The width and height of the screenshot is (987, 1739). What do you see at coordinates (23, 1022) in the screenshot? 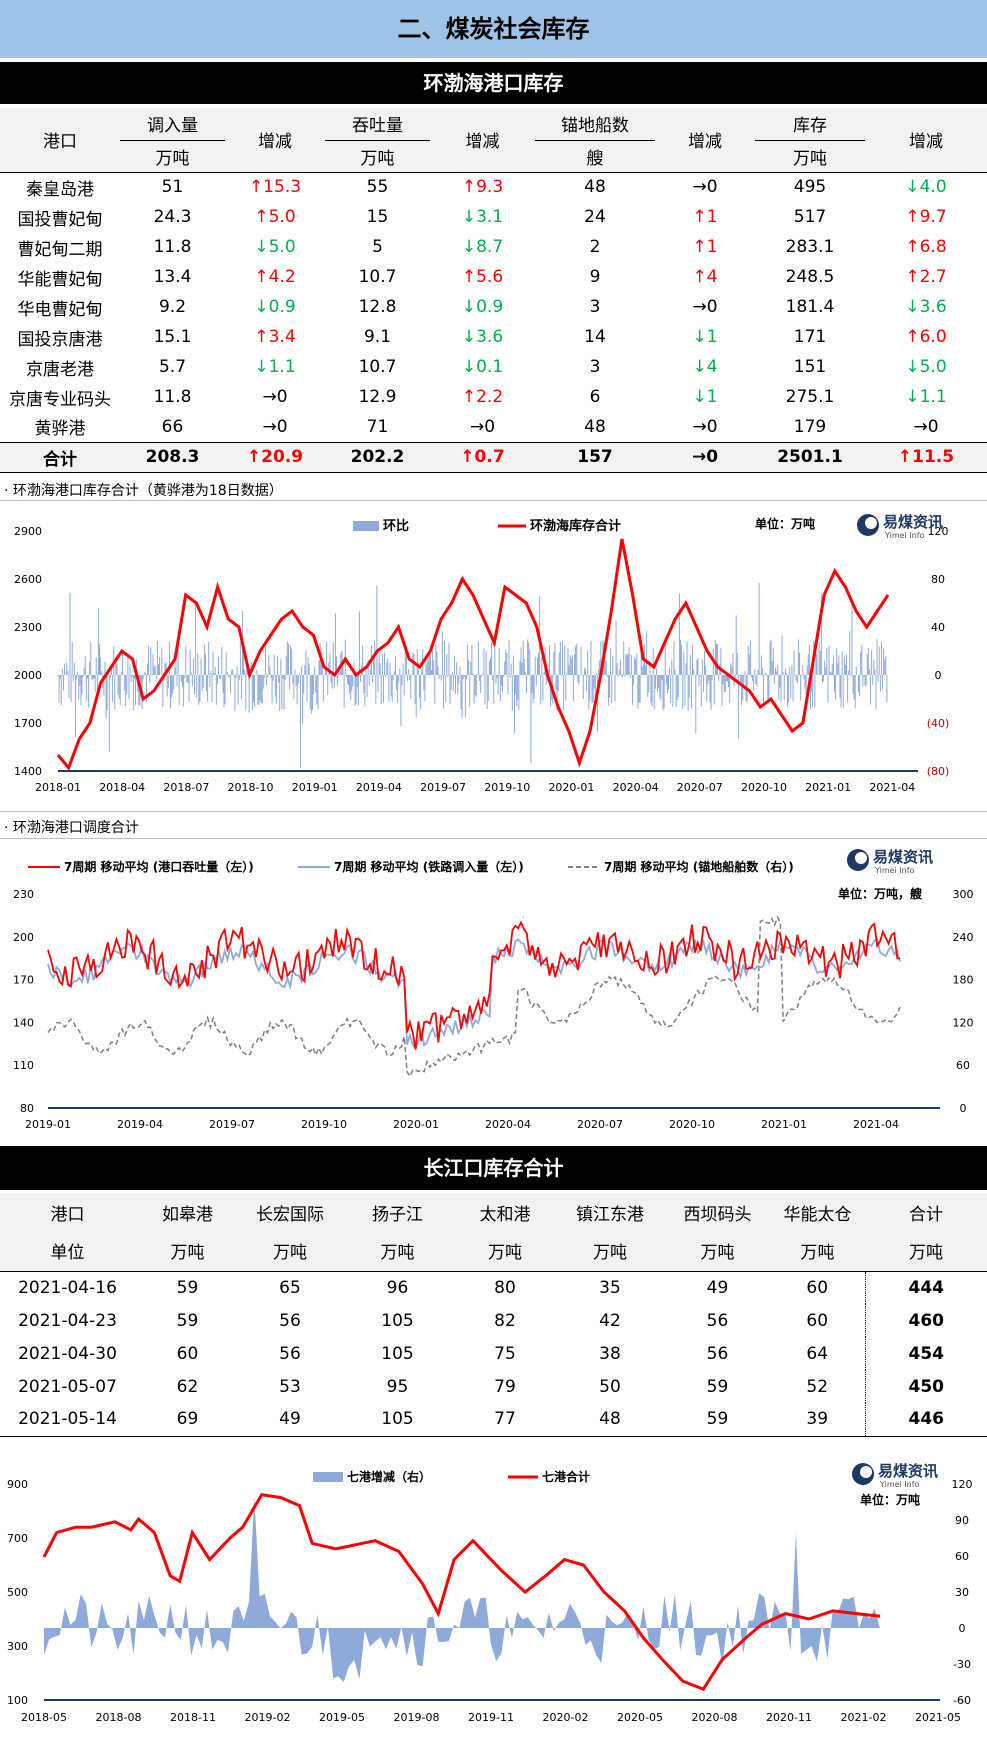
I see `y-tick-label: 140` at bounding box center [23, 1022].